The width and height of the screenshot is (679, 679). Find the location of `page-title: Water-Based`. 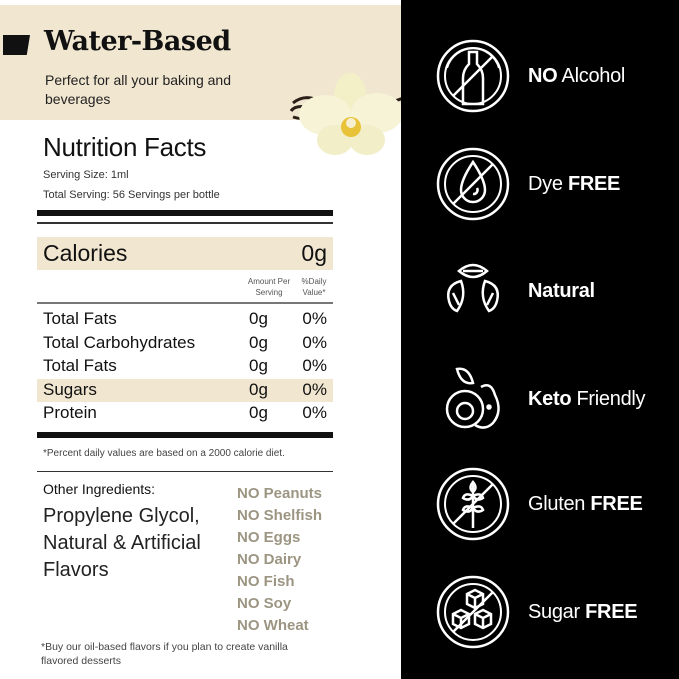

page-title: Water-Based is located at coordinates (137, 41).